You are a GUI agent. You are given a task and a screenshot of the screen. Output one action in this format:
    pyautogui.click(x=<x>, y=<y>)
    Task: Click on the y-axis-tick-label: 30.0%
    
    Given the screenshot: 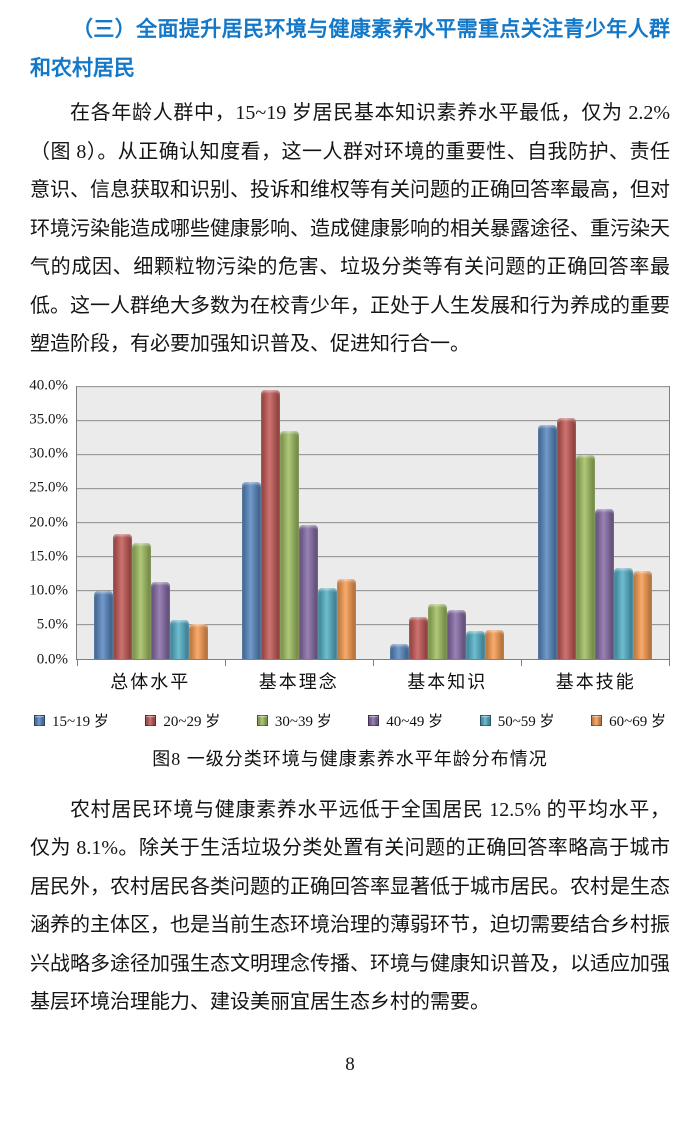 What is the action you would take?
    pyautogui.click(x=48, y=453)
    